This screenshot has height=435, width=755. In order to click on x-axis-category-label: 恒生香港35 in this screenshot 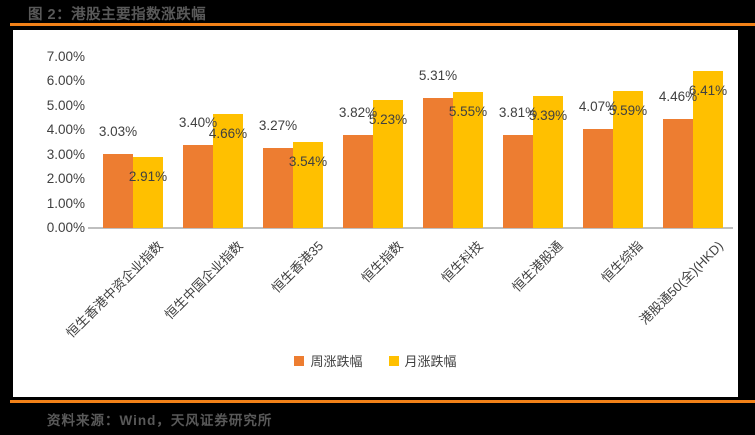, I will do `click(297, 267)`.